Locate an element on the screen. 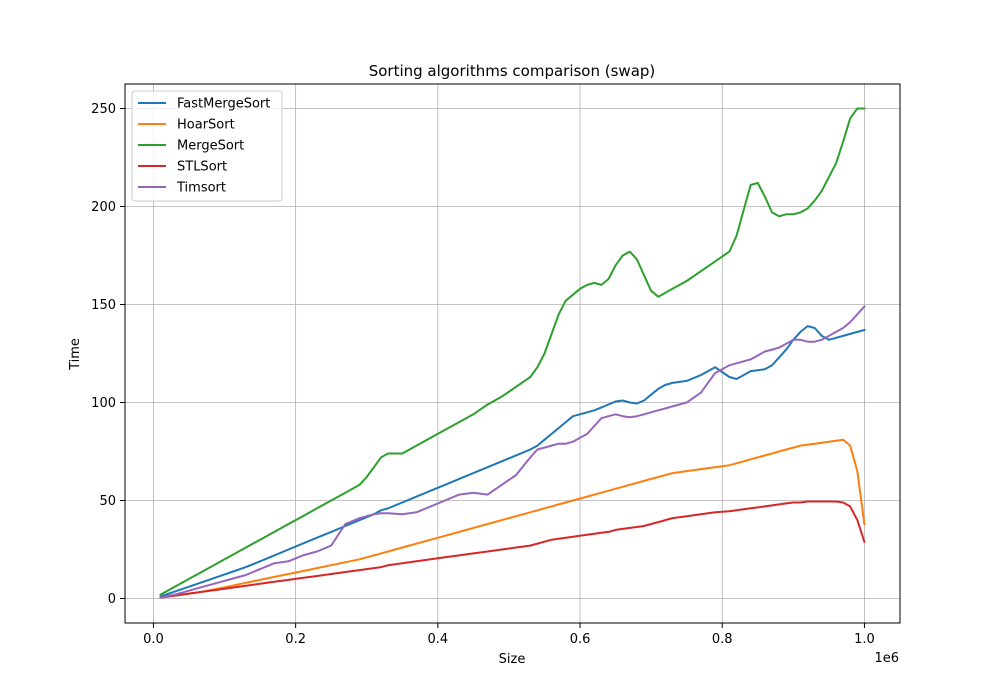 The height and width of the screenshot is (700, 1000). x-tick-label: 0.4 is located at coordinates (438, 639).